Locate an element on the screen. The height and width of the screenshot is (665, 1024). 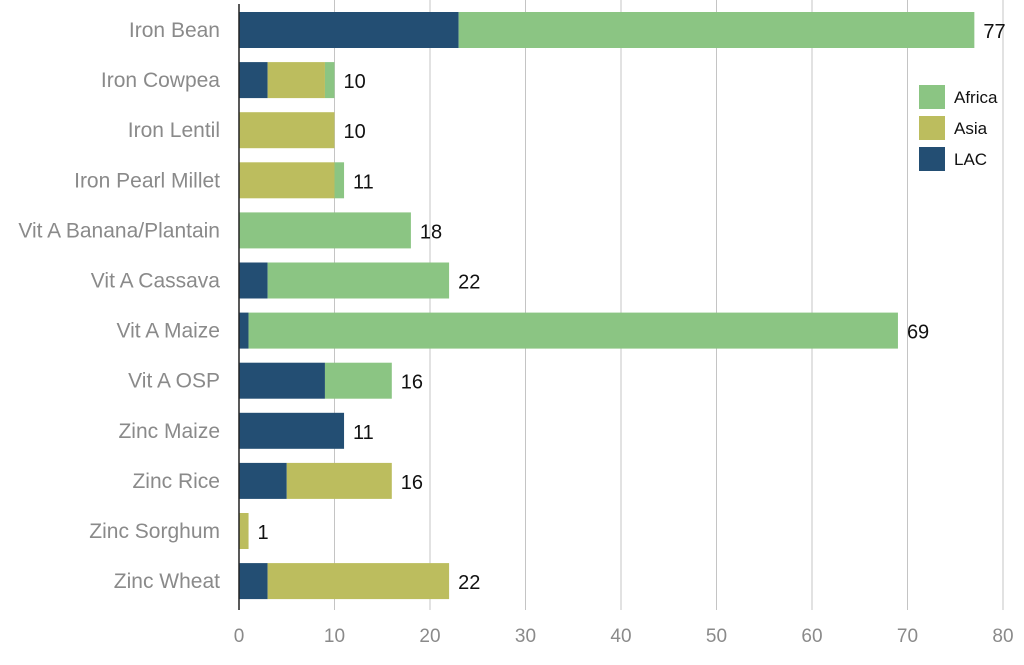
category-label-zinc-sorghum: Zinc Sorghum is located at coordinates (154, 531).